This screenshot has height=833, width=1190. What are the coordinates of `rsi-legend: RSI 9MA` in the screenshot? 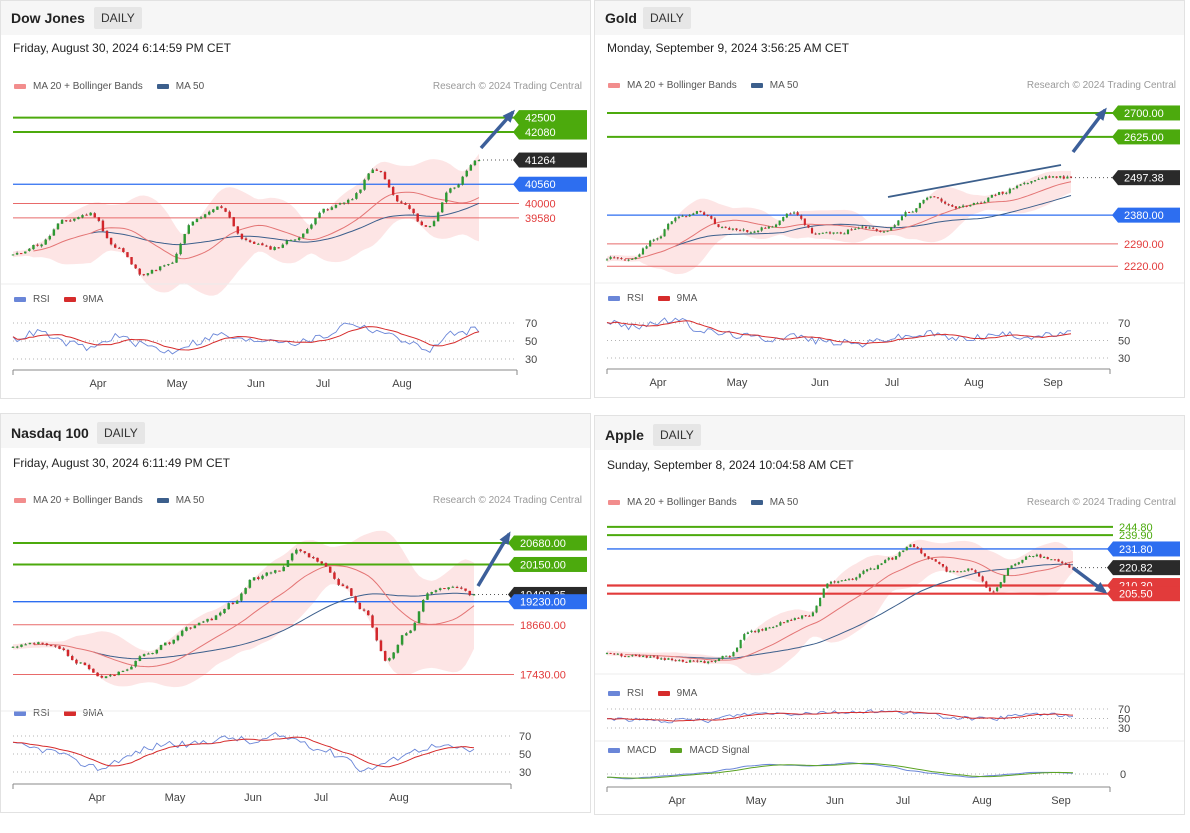 It's located at (659, 298).